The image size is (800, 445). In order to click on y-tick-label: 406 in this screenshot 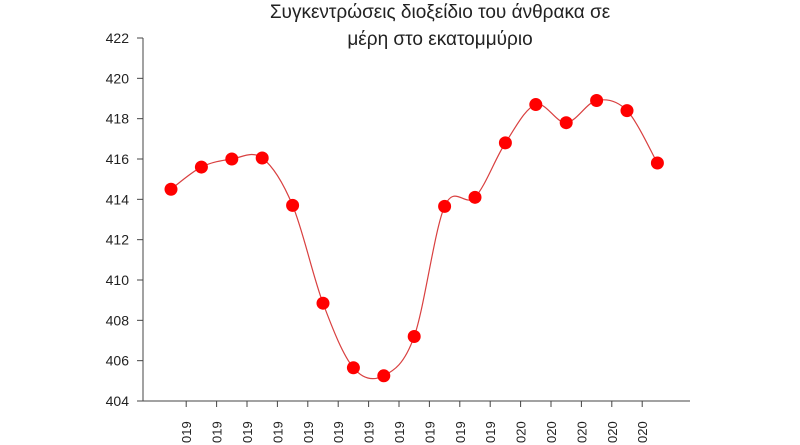, I will do `click(118, 361)`.